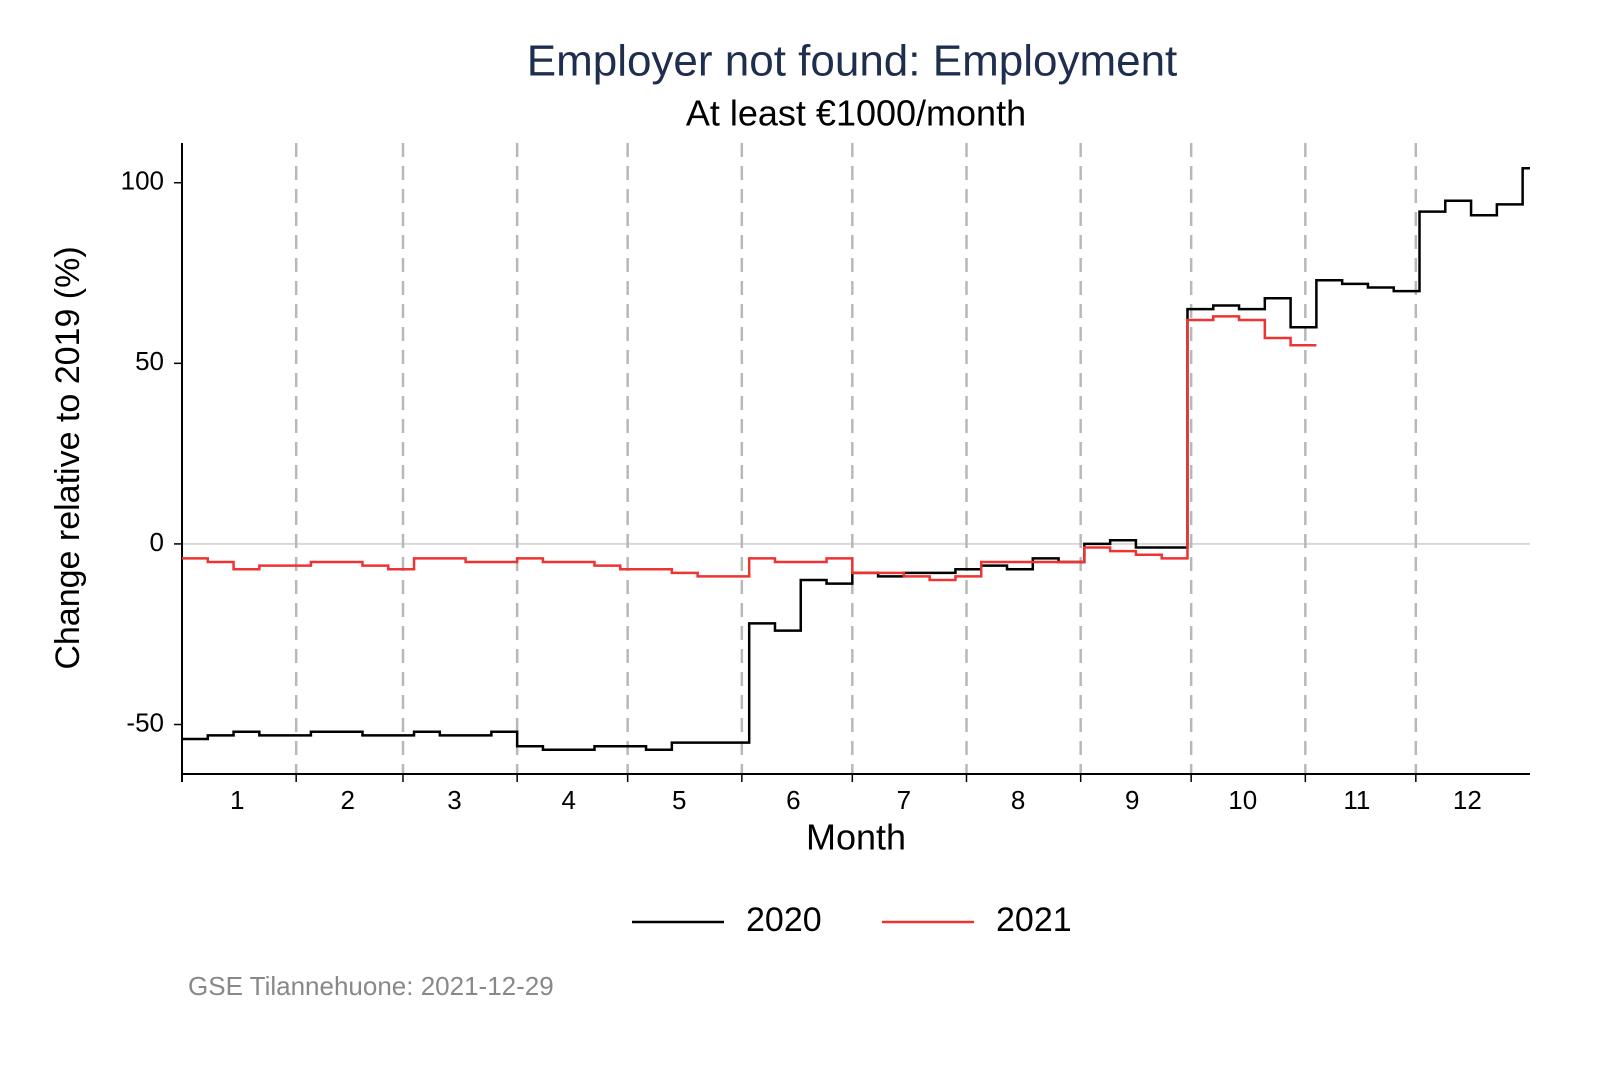 The height and width of the screenshot is (1067, 1600). What do you see at coordinates (568, 800) in the screenshot?
I see `x-tick-label: 4` at bounding box center [568, 800].